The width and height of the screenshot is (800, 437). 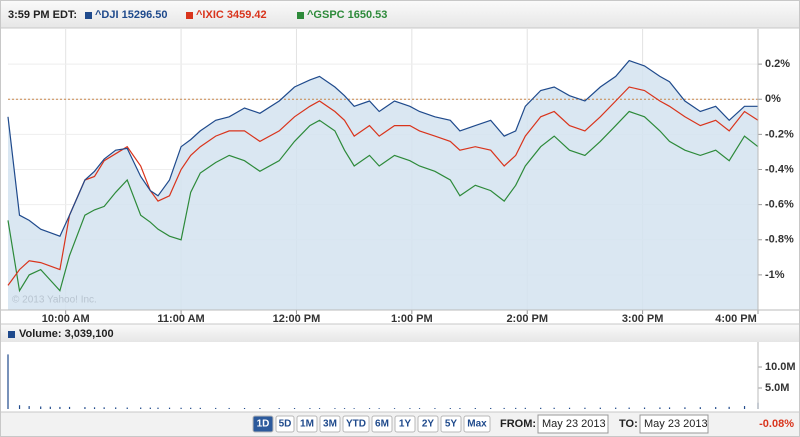 I want to click on to-date: May 23 2013, so click(x=676, y=424).